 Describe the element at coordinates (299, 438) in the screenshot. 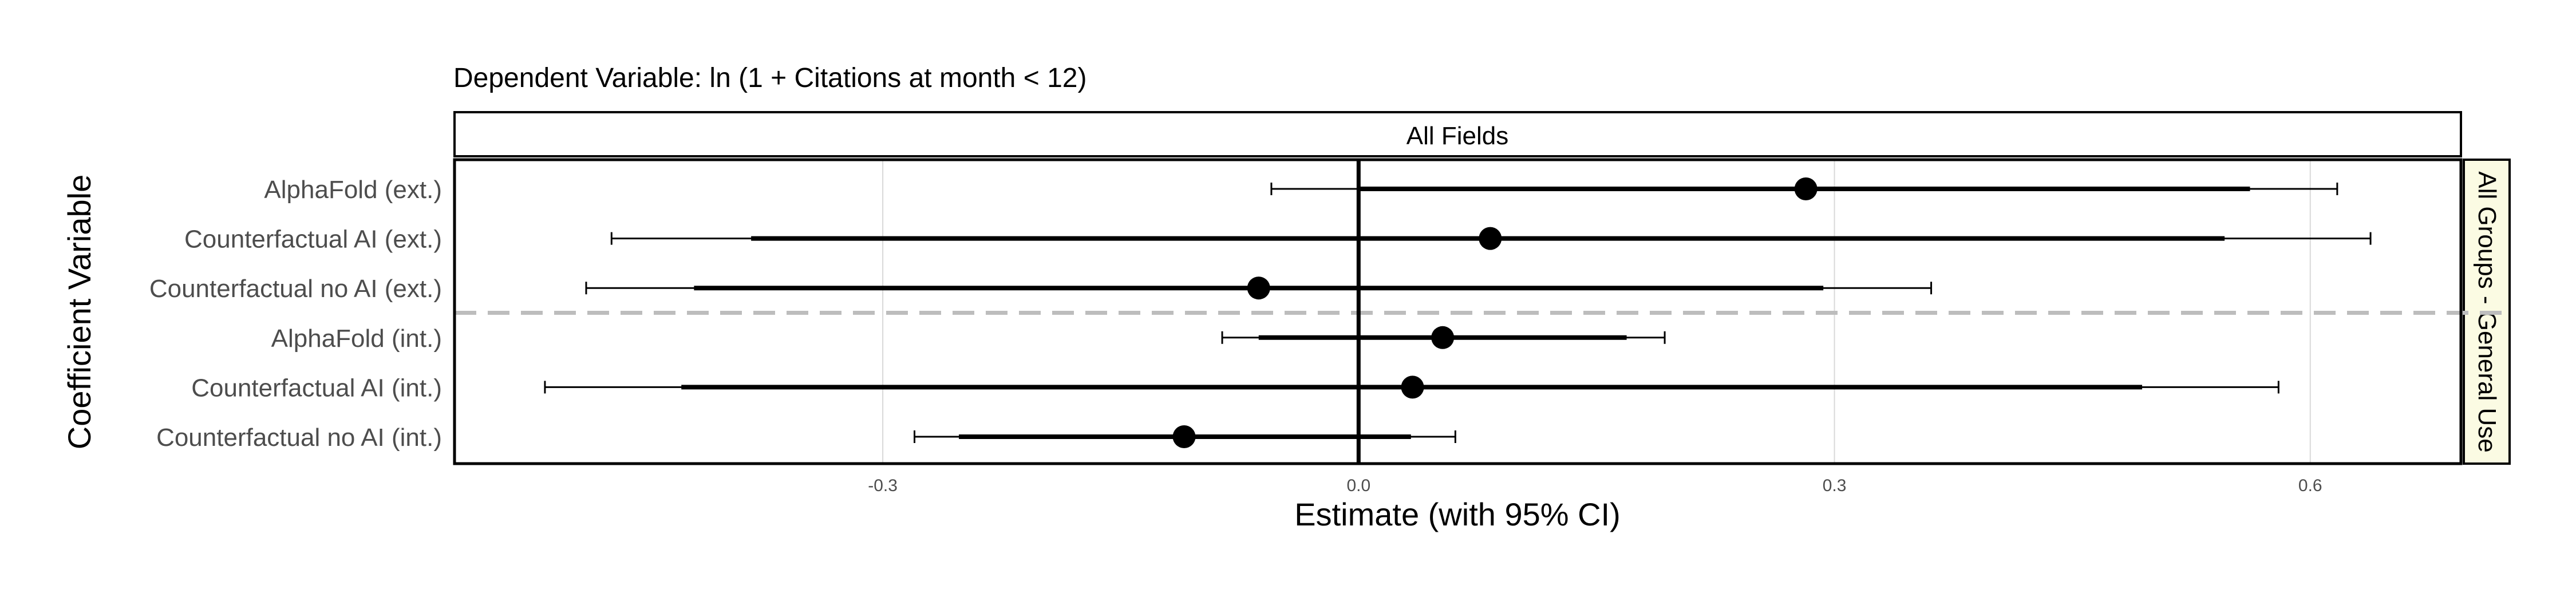

I see `y-tick-label: Counterfactual no AI (int.)` at that location.